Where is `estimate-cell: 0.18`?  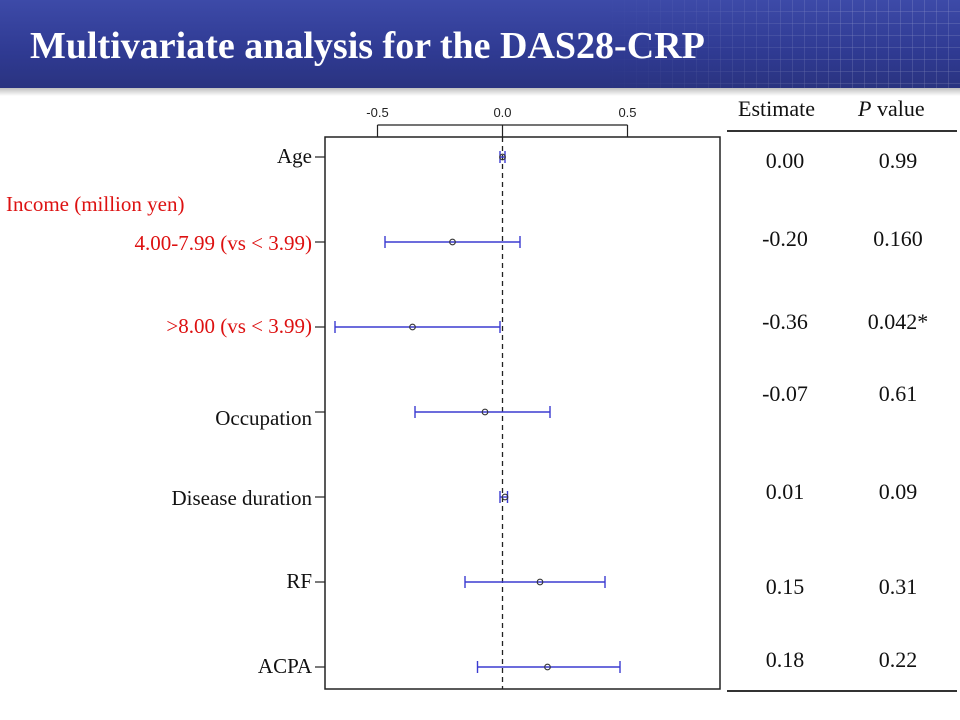
estimate-cell: 0.18 is located at coordinates (785, 659).